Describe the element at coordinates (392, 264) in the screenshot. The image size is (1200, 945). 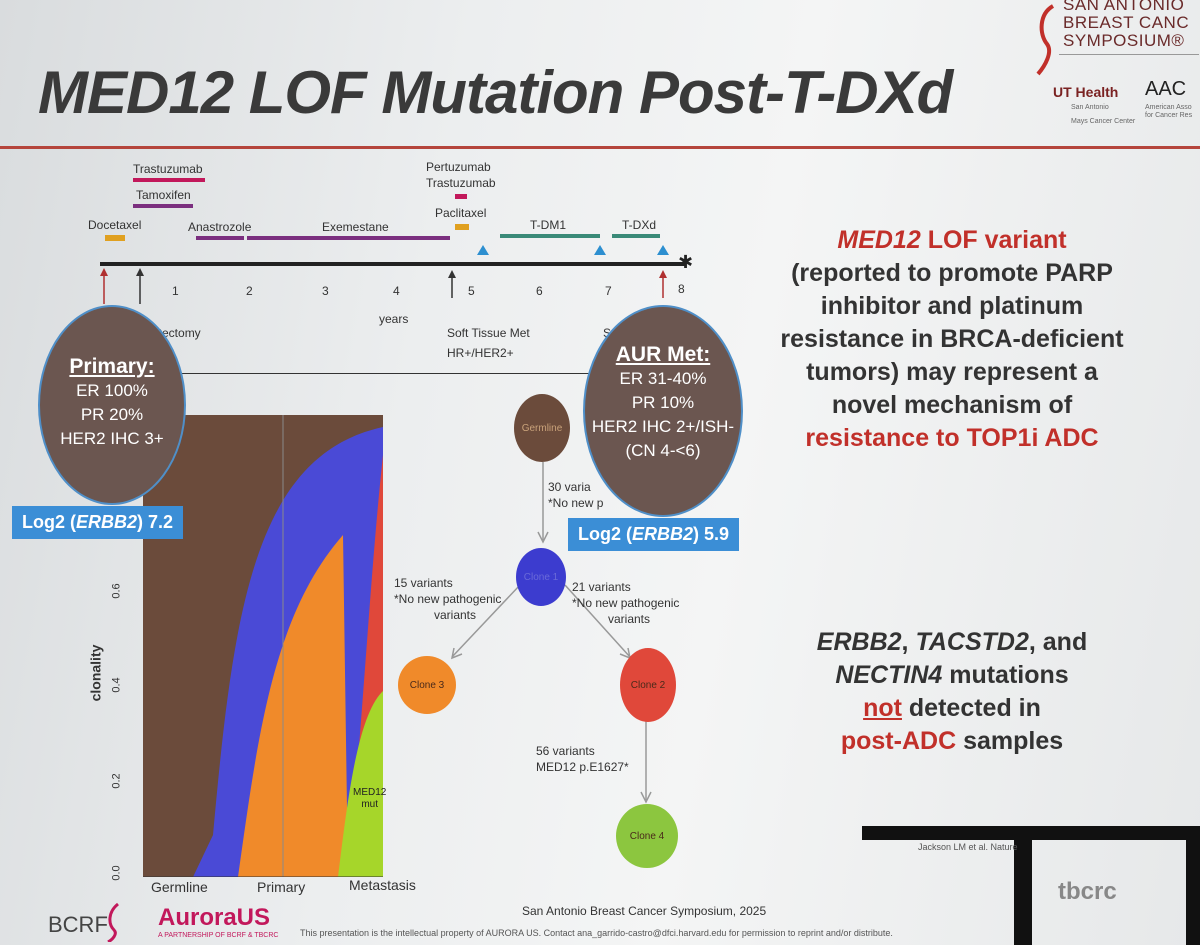
I see `timeline-axis` at that location.